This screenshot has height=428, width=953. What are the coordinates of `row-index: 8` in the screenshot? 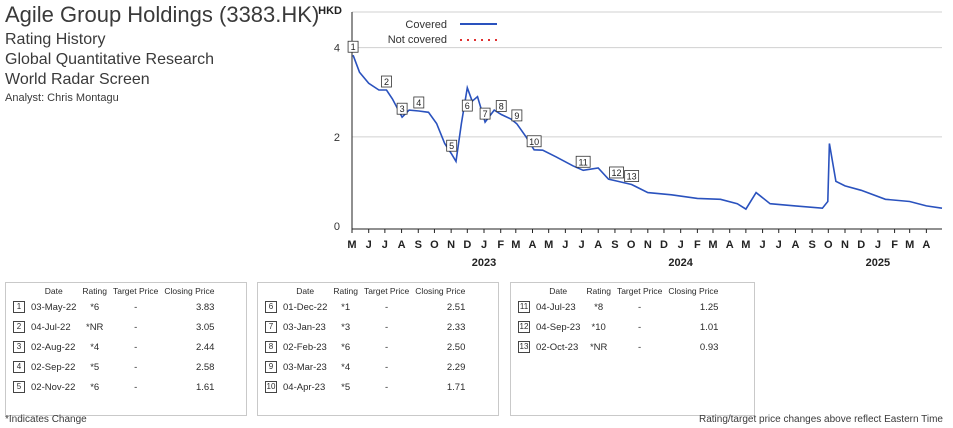 It's located at (271, 347).